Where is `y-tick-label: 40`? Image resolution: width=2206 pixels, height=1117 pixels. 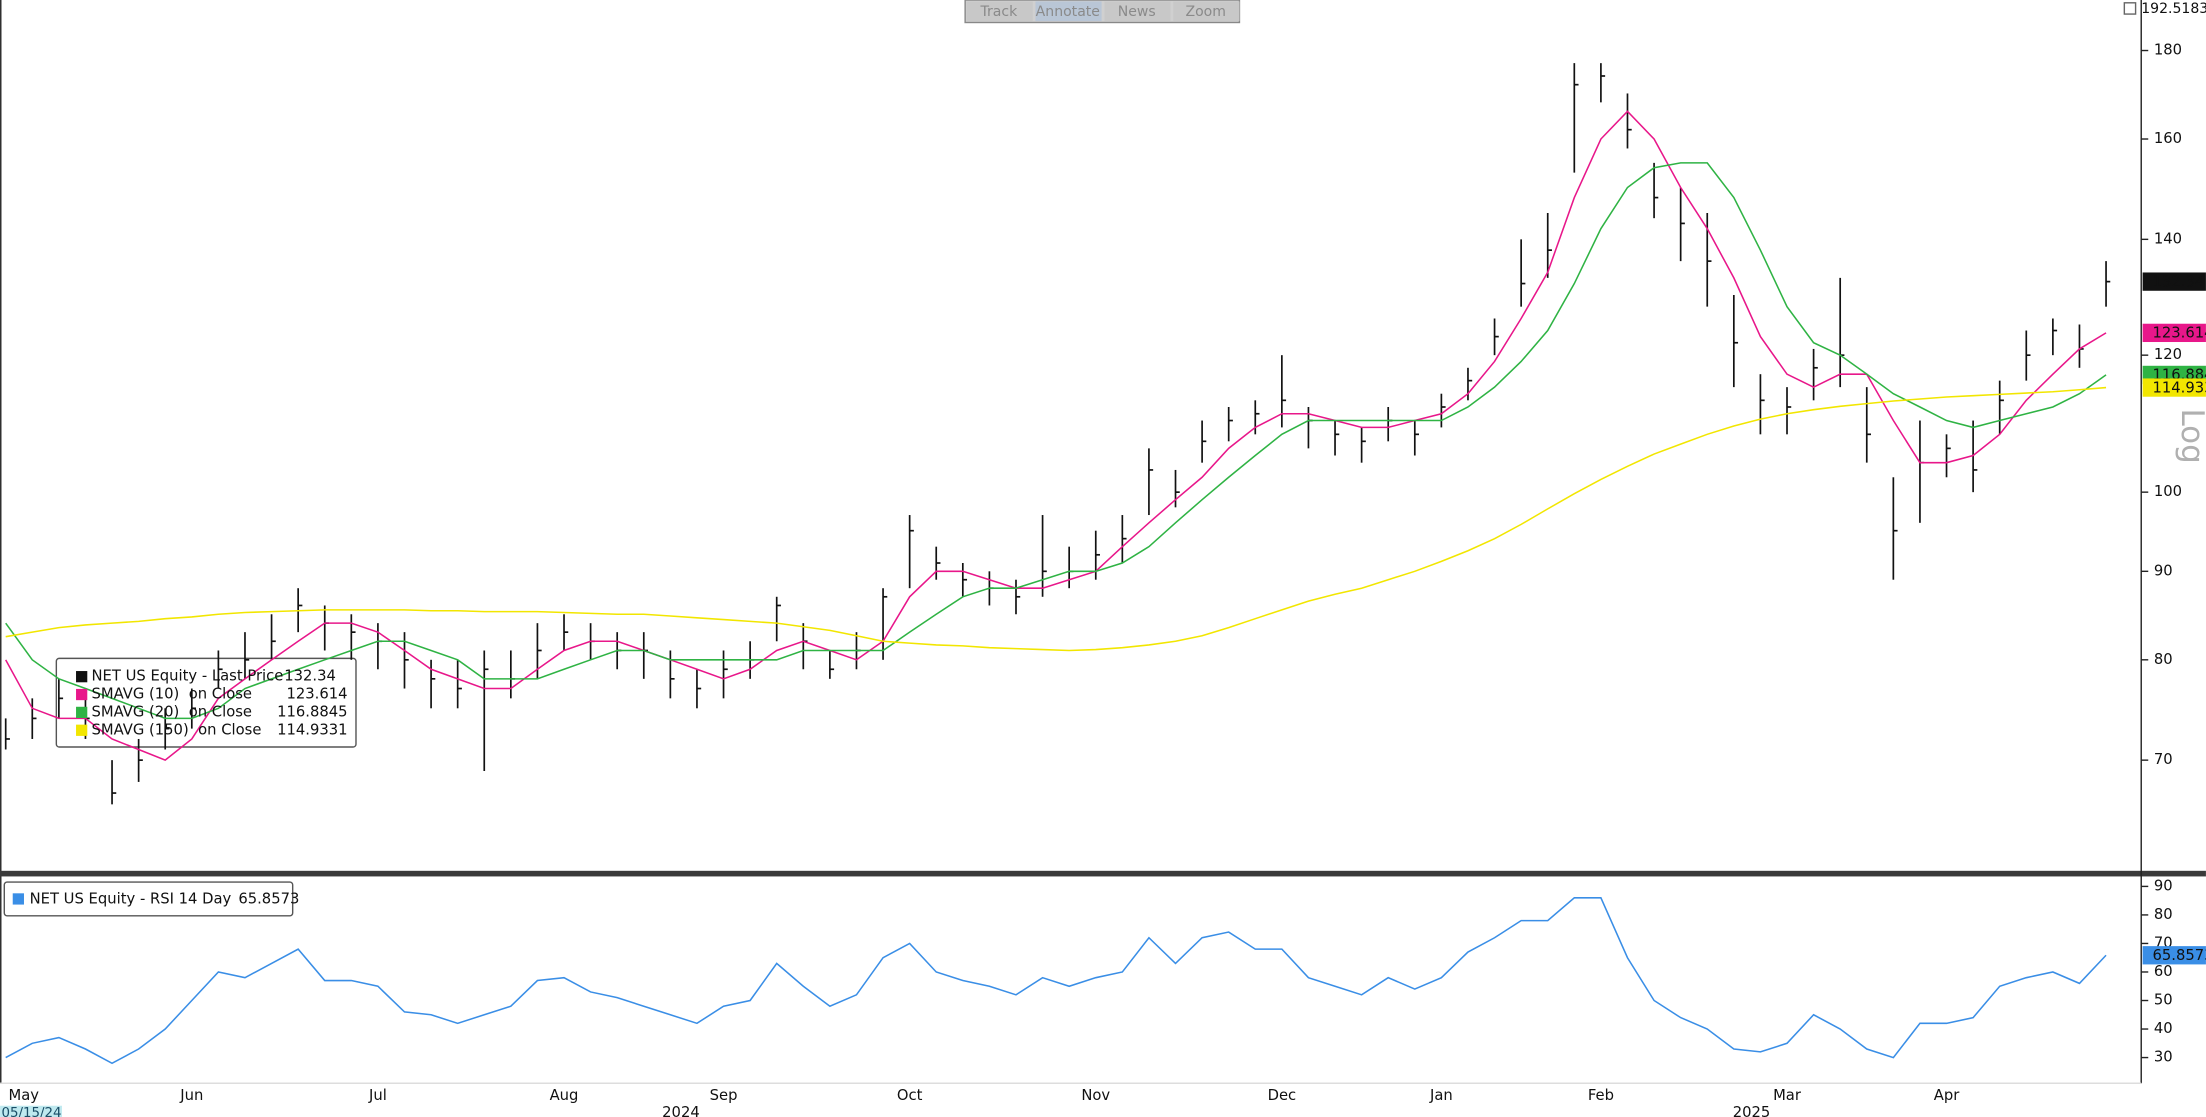 y-tick-label: 40 is located at coordinates (2163, 1028).